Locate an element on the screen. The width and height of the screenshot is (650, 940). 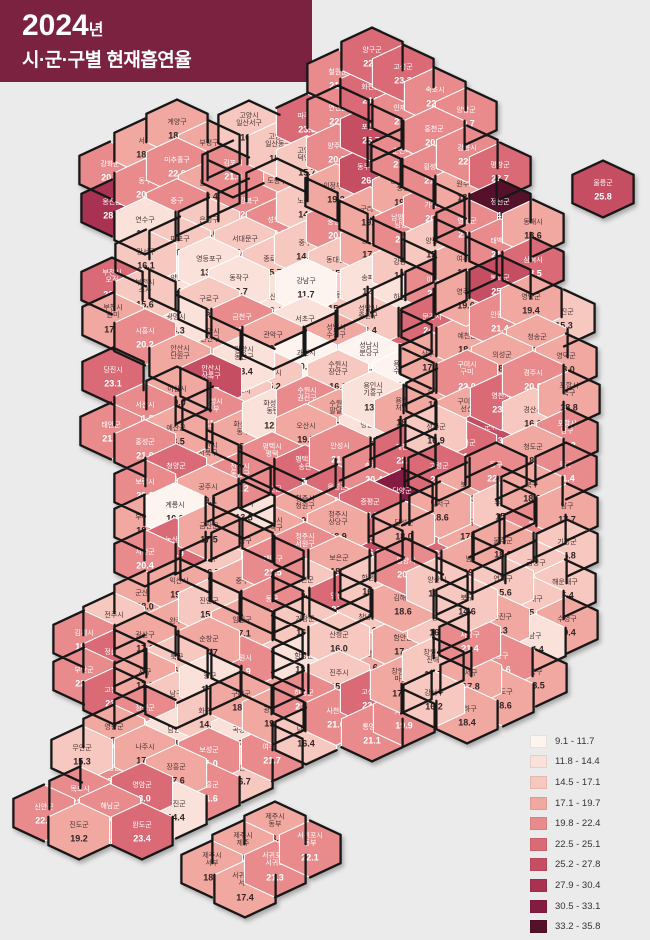
hex-label: 군산시 is located at coordinates (144, 592).